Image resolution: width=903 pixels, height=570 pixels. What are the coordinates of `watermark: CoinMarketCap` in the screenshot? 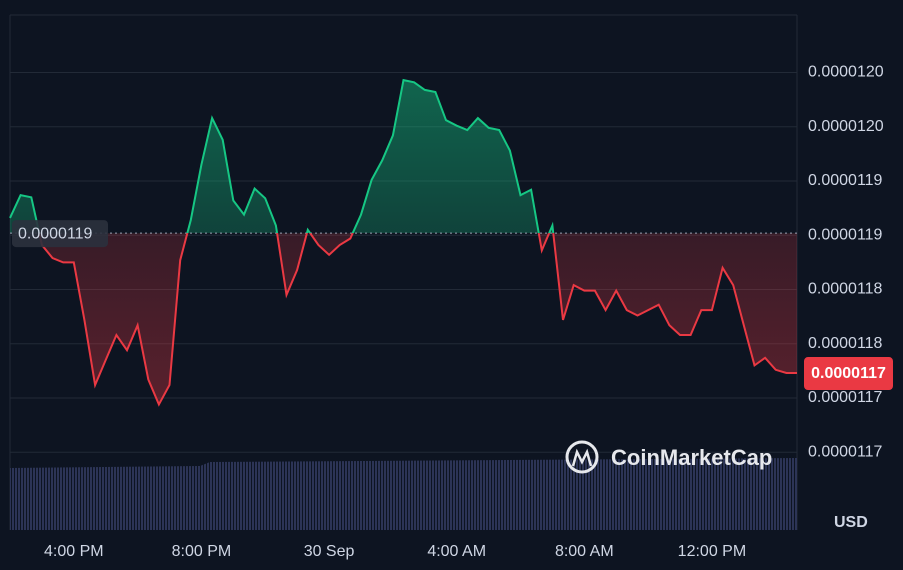 It's located at (668, 457).